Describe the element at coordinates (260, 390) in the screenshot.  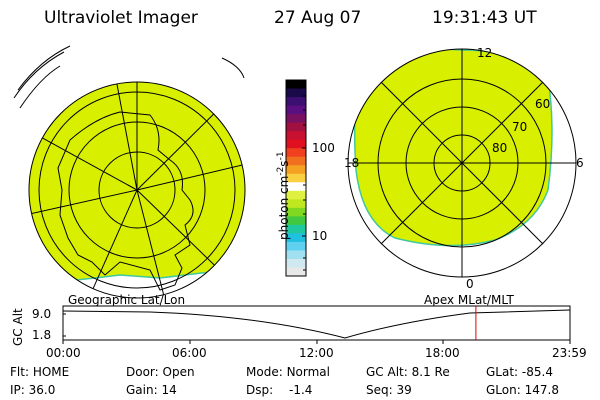
I see `status-dsp-label: Dsp:` at that location.